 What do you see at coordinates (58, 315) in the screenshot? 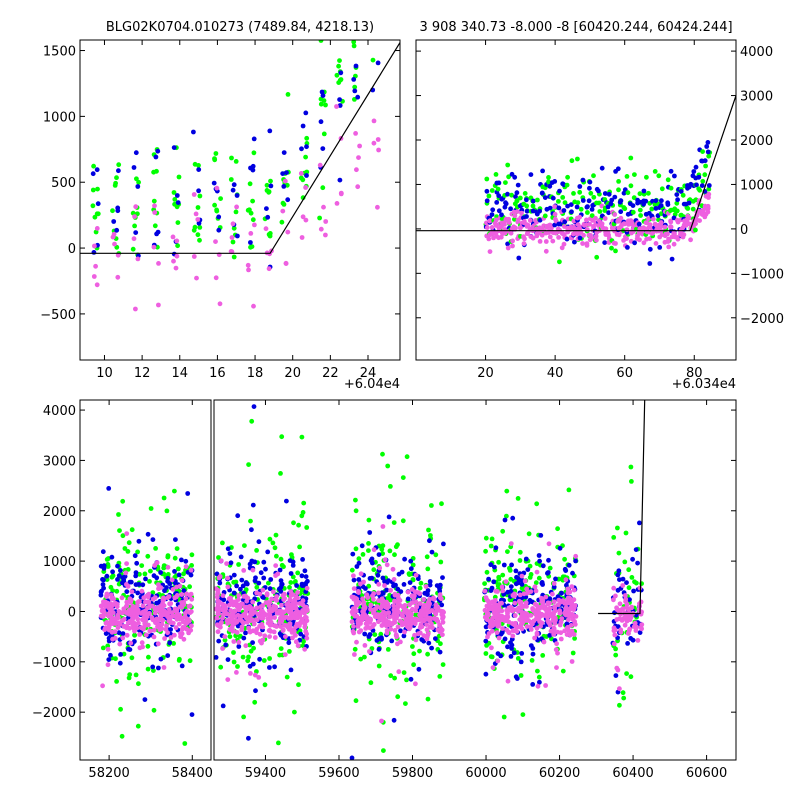
I see `y-tick-label: −500` at bounding box center [58, 315].